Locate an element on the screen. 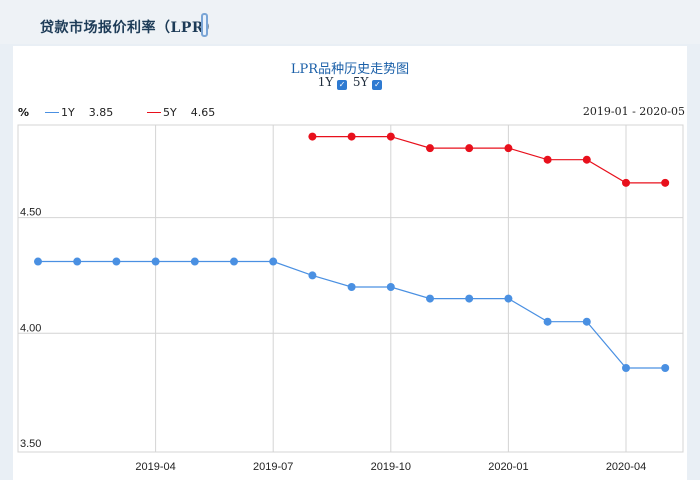 The image size is (700, 480). y-tick-label: 4.50 is located at coordinates (30, 213).